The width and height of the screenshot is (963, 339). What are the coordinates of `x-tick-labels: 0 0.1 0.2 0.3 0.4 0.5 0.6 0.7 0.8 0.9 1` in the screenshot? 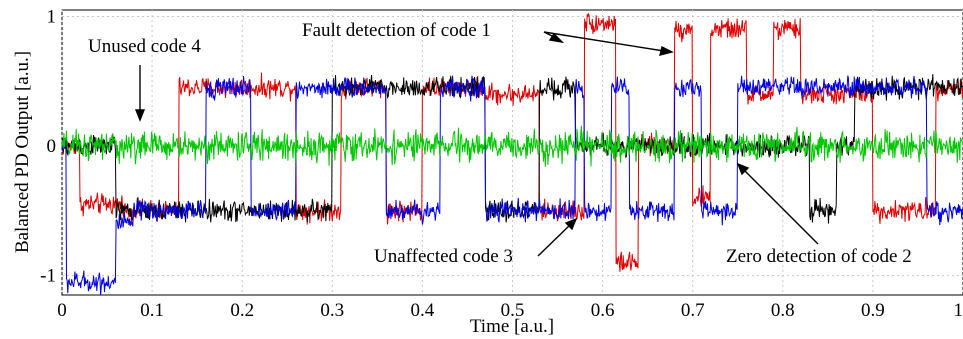 It's located at (510, 310).